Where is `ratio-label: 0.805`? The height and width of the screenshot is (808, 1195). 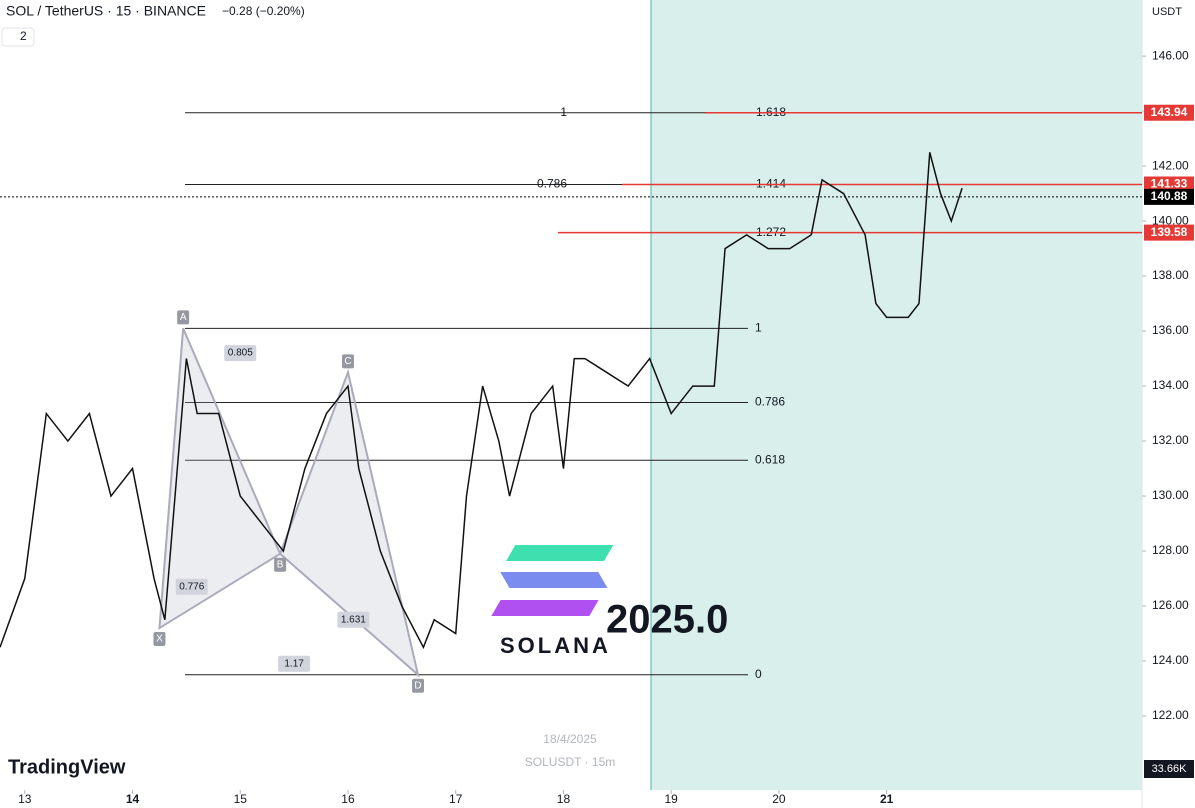 ratio-label: 0.805 is located at coordinates (240, 353).